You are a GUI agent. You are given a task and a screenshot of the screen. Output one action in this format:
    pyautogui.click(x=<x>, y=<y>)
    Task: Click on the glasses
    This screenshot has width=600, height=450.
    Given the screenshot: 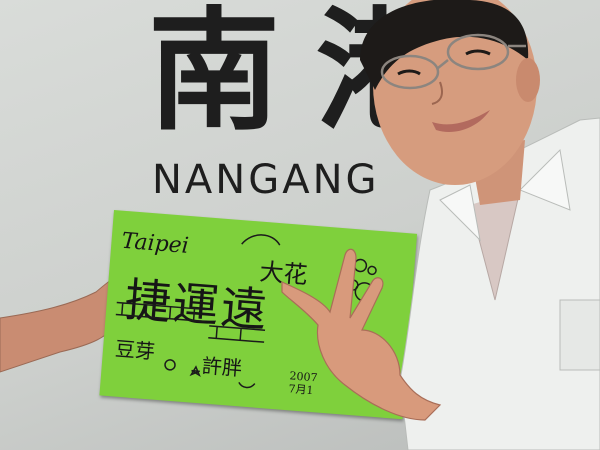 What is the action you would take?
    pyautogui.click(x=453, y=61)
    